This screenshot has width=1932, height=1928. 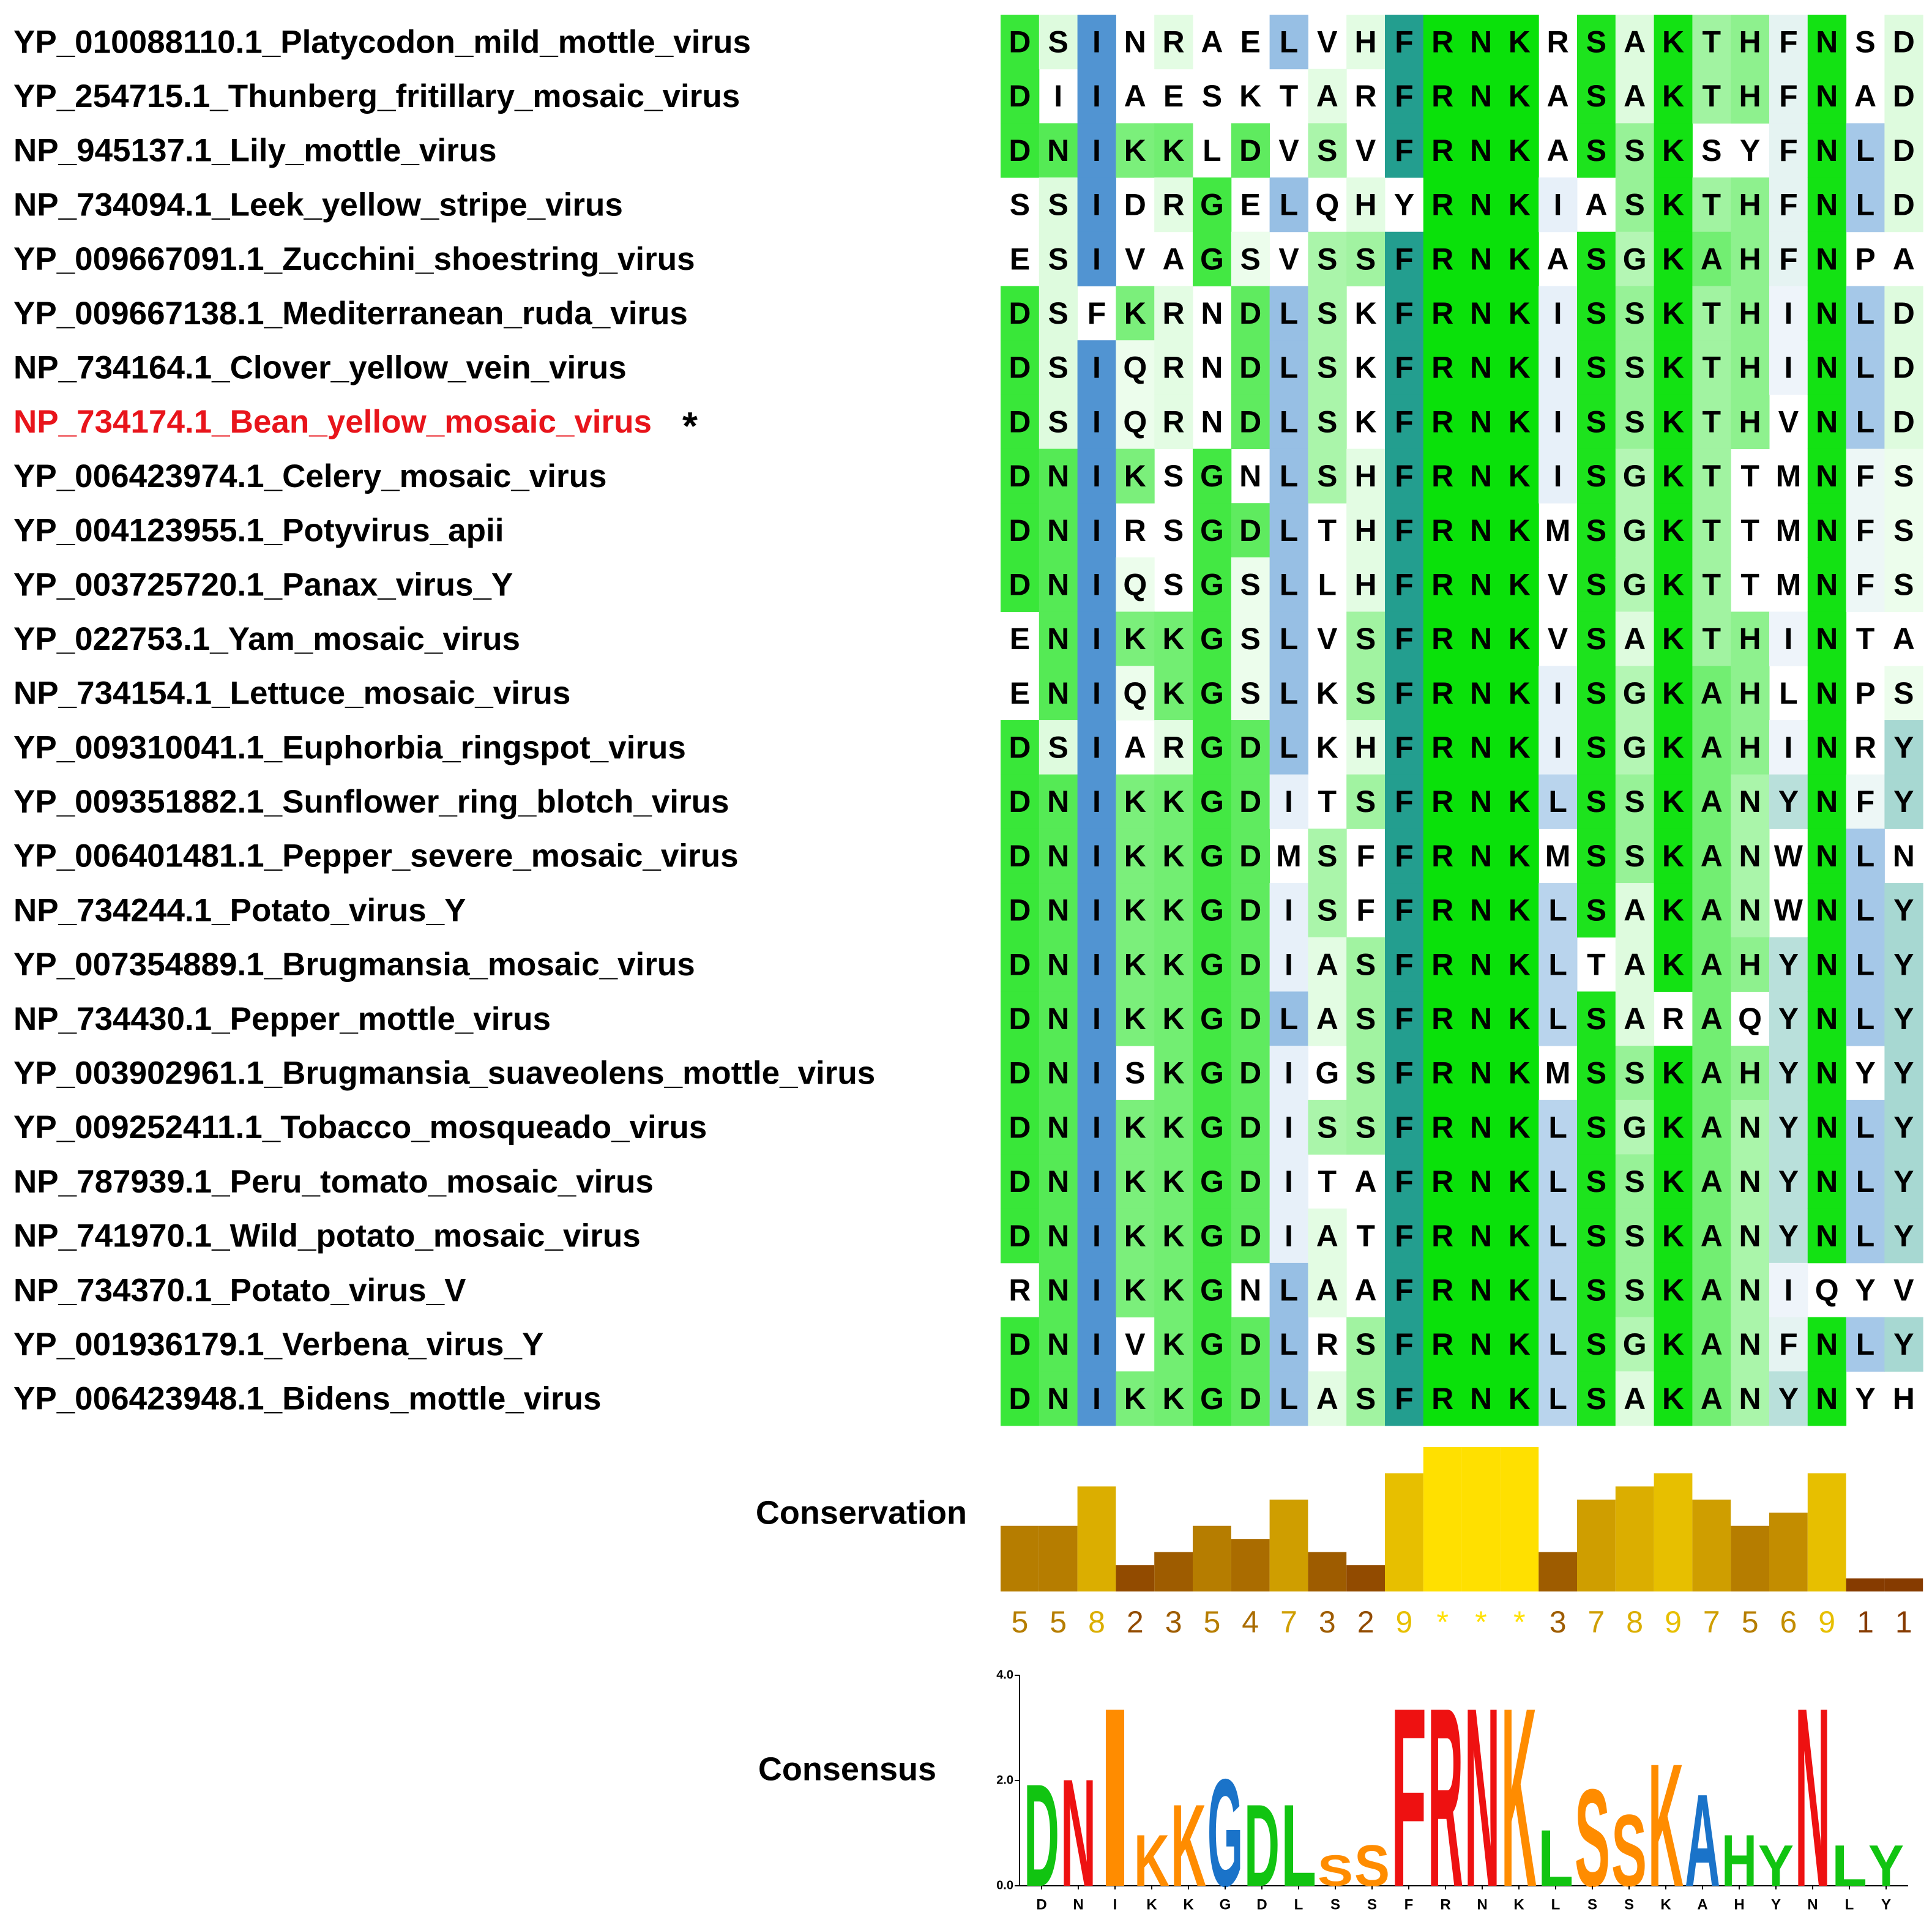 What do you see at coordinates (1886, 1904) in the screenshot?
I see `logo-x-label: Y` at bounding box center [1886, 1904].